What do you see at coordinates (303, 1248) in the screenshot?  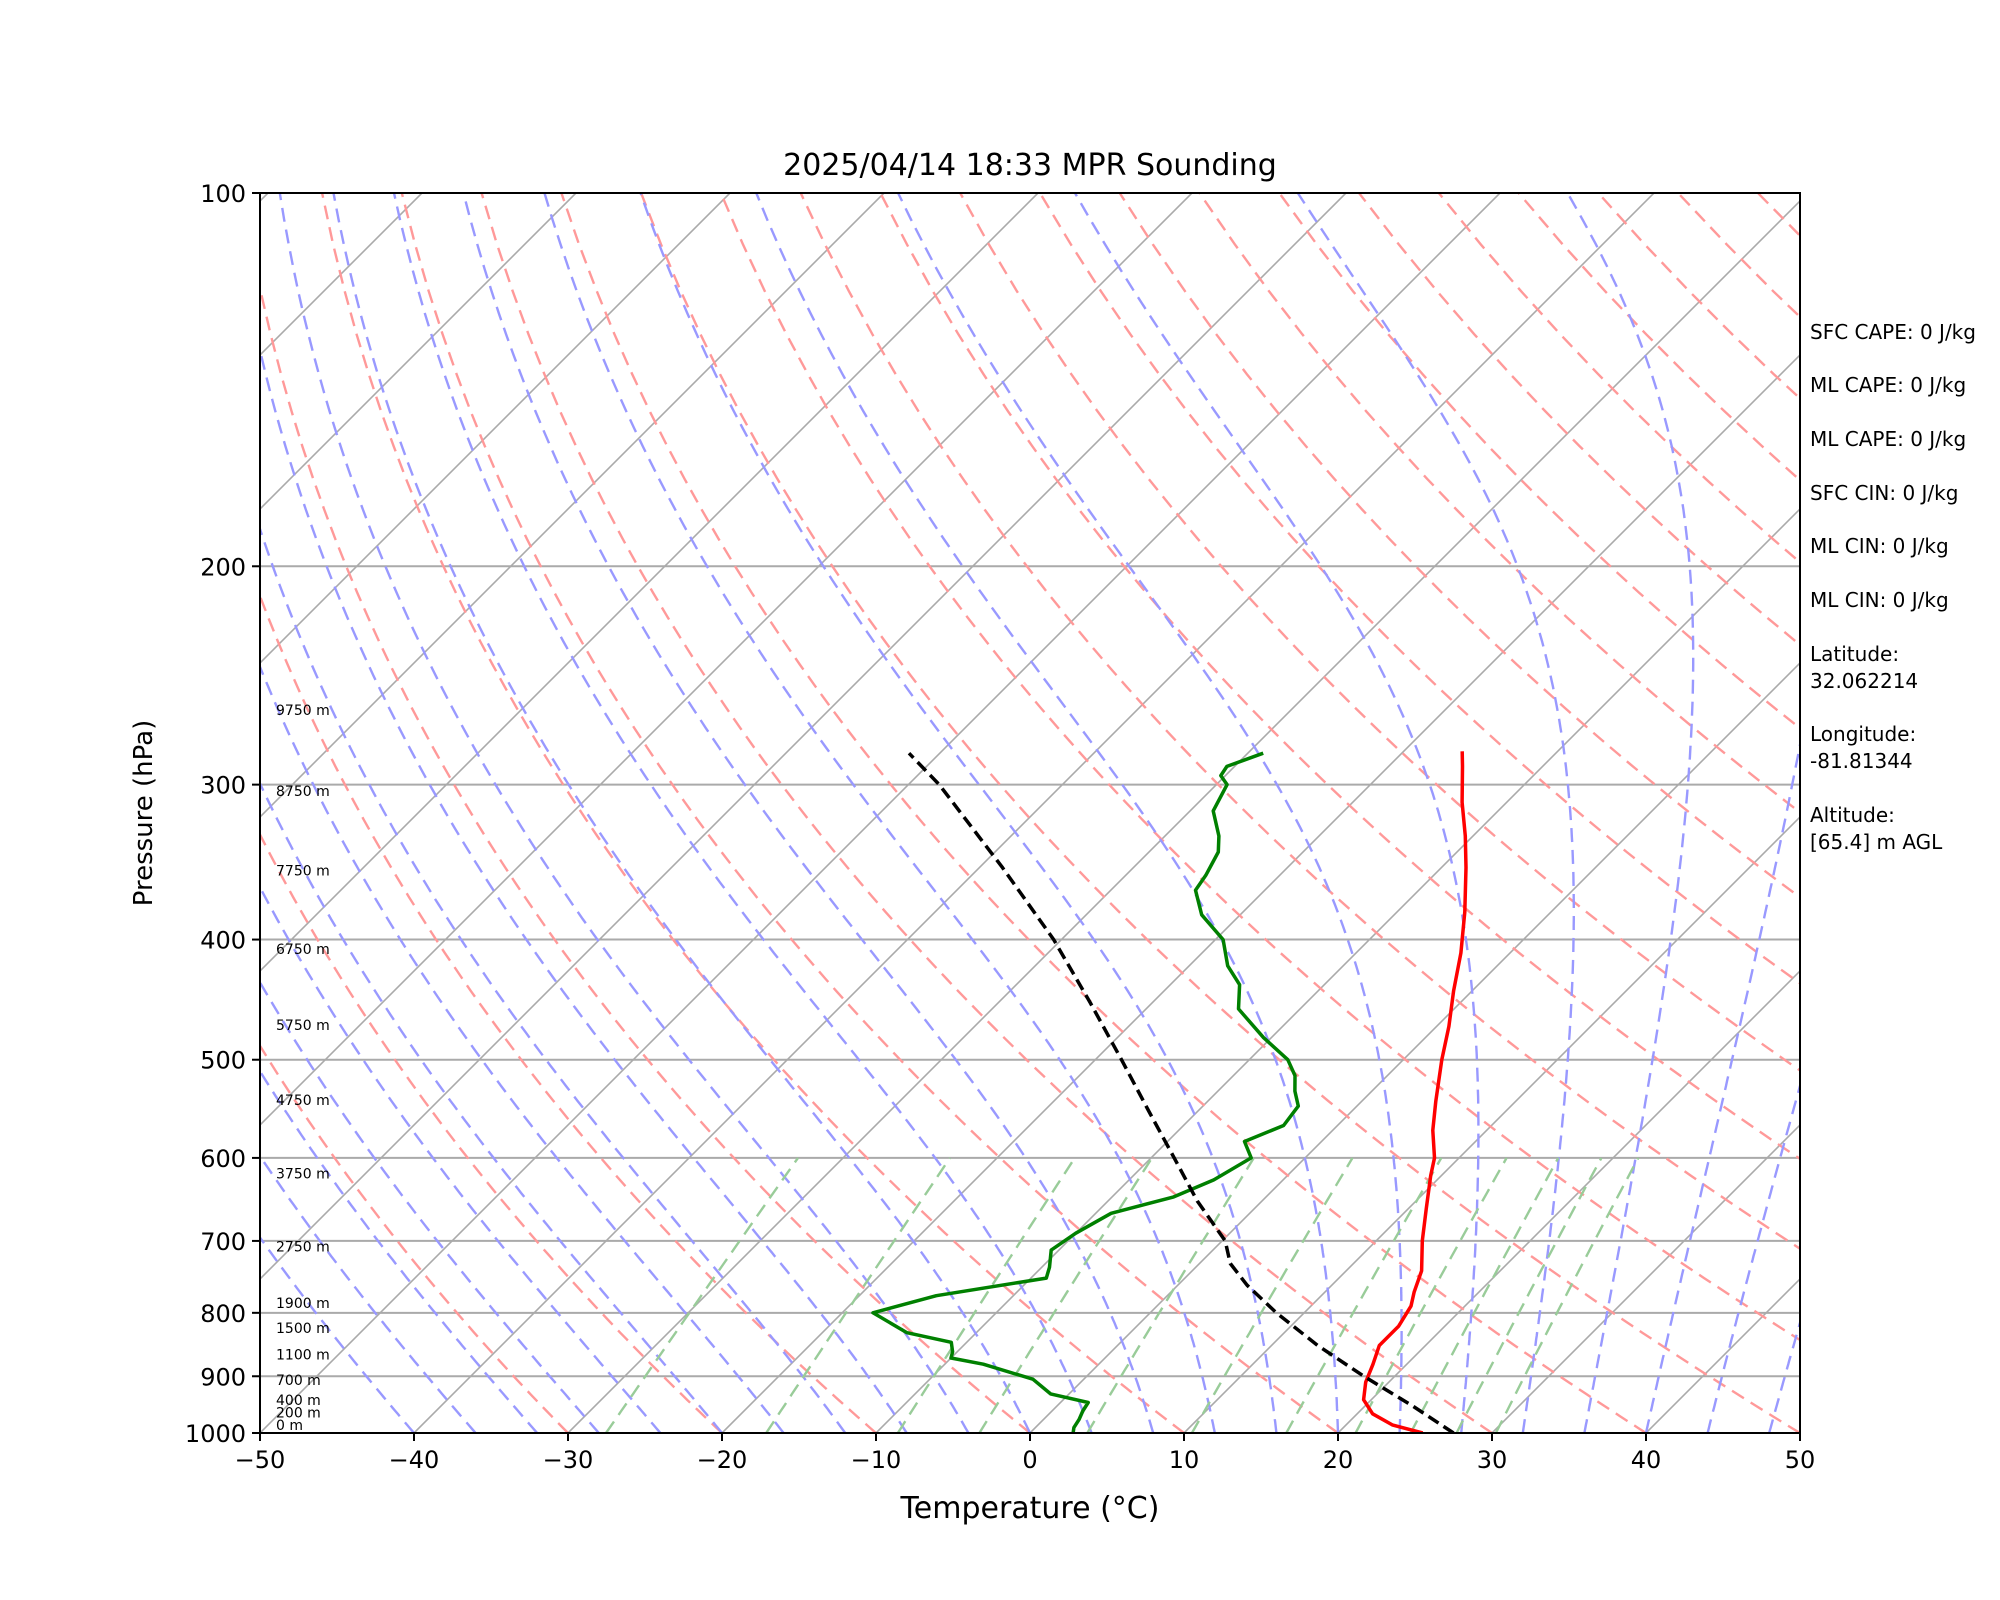 I see `height-label: 2750 m` at bounding box center [303, 1248].